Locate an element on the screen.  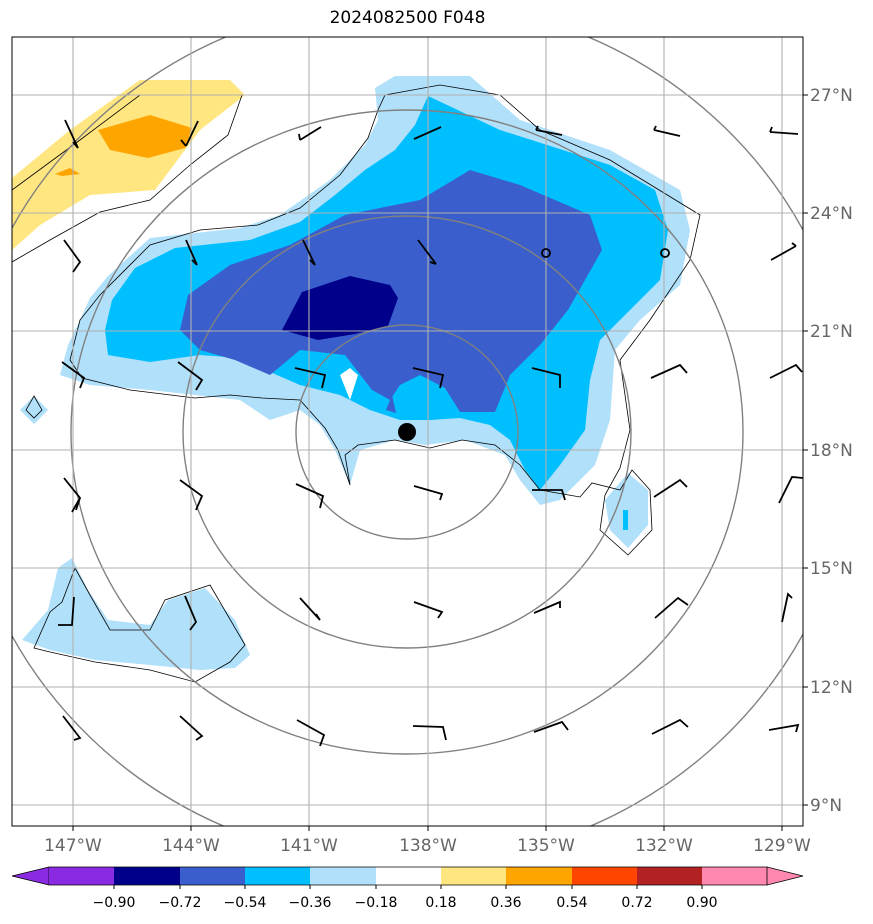
neutral-hole is located at coordinates (349, 384).